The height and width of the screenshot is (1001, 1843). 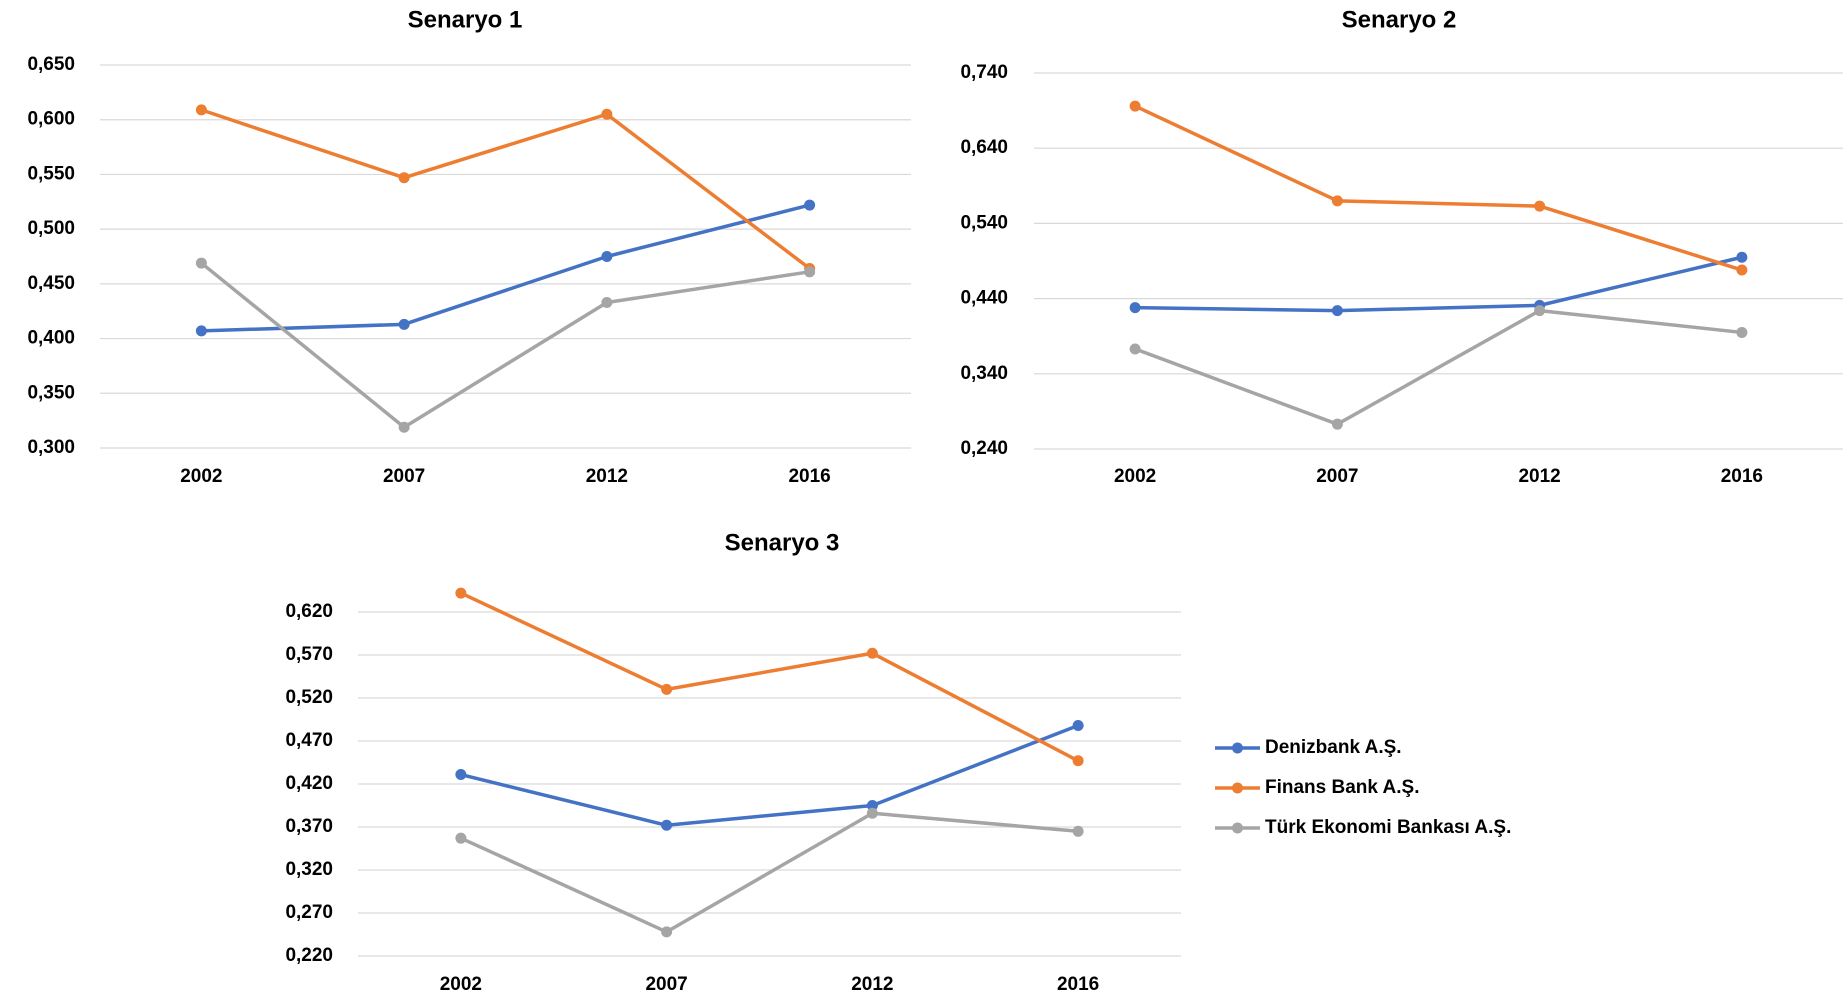 What do you see at coordinates (309, 912) in the screenshot?
I see `y-tick-label: 0,270` at bounding box center [309, 912].